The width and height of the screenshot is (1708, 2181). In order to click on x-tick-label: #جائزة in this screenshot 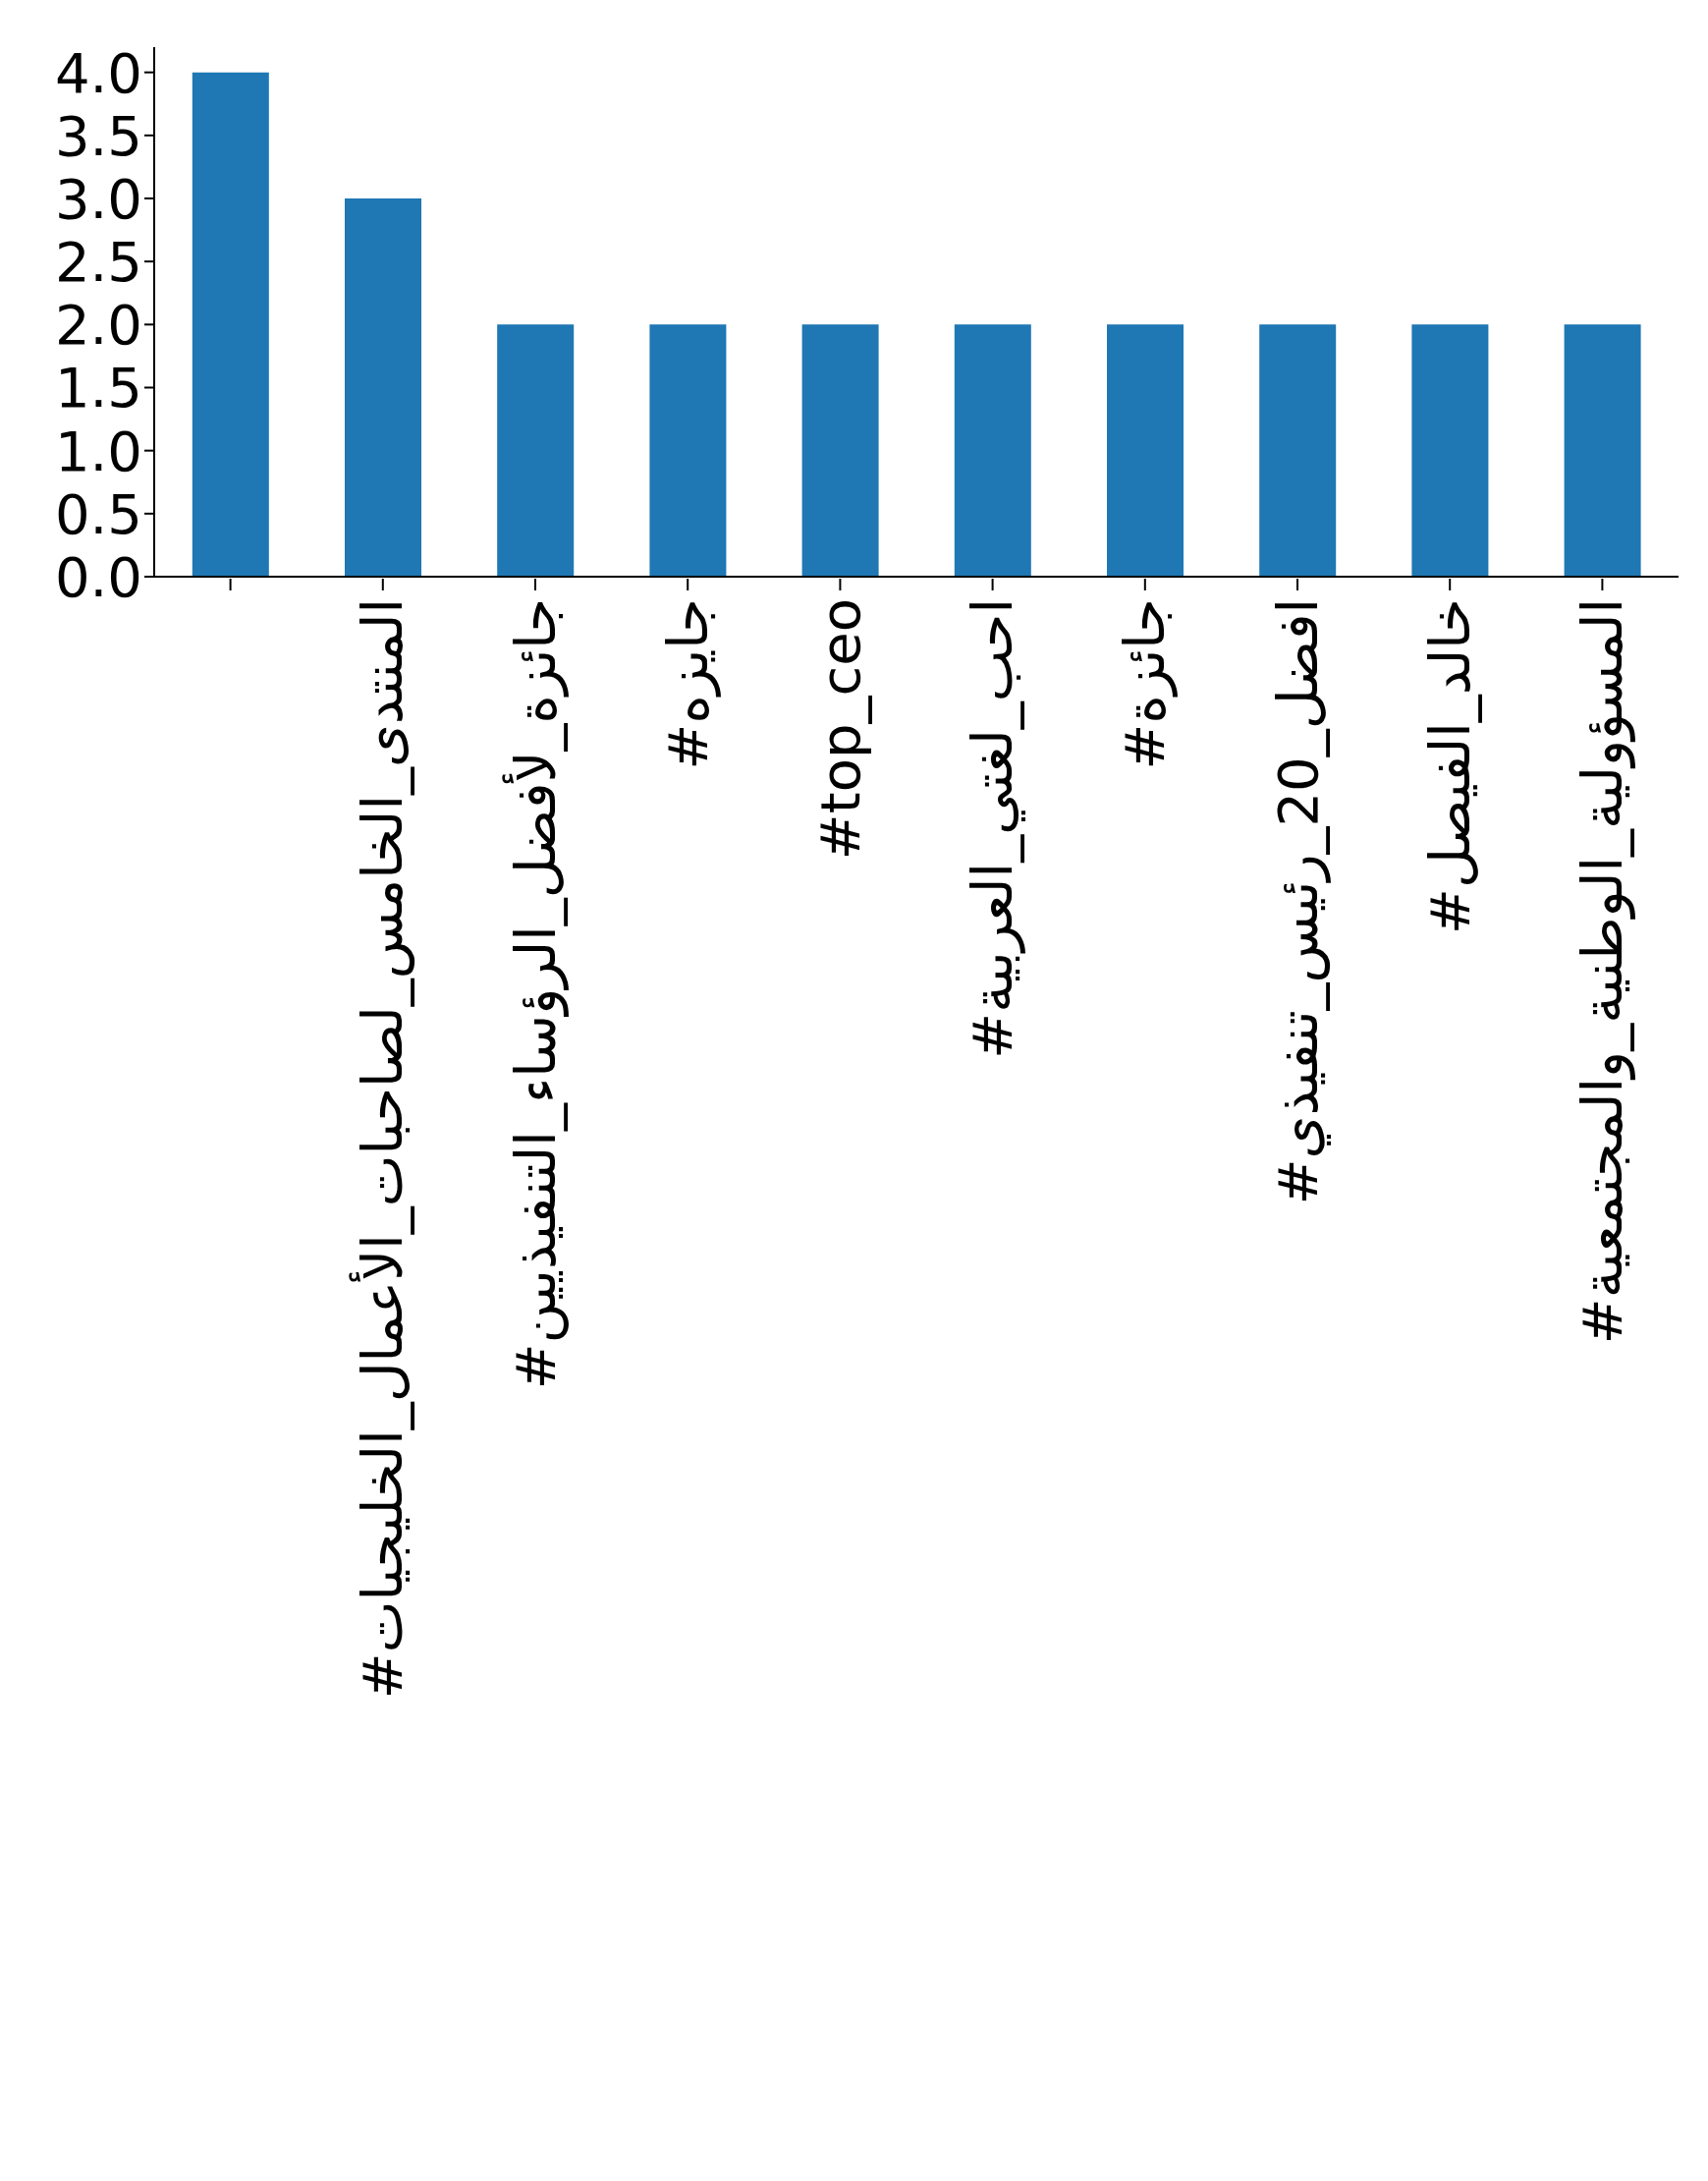, I will do `click(1146, 684)`.